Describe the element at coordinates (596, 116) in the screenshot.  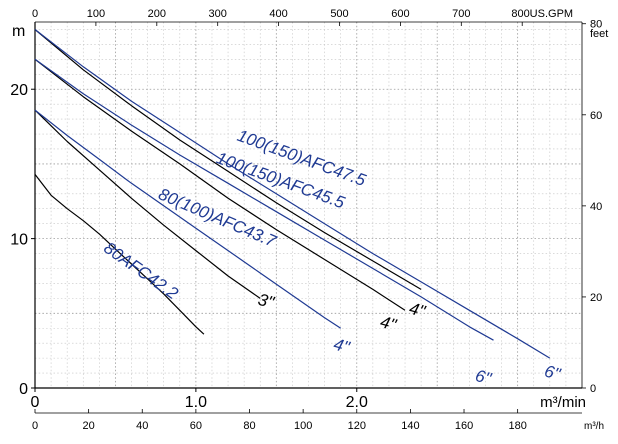
I see `feet-tick-label: 60` at that location.